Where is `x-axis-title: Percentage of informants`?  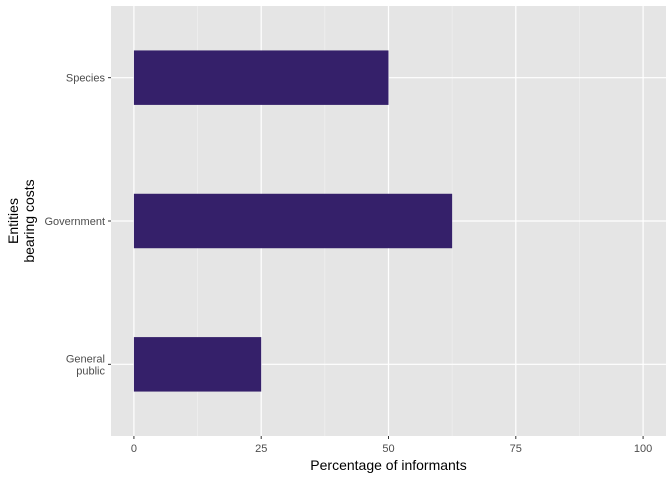
x-axis-title: Percentage of informants is located at coordinates (388, 465).